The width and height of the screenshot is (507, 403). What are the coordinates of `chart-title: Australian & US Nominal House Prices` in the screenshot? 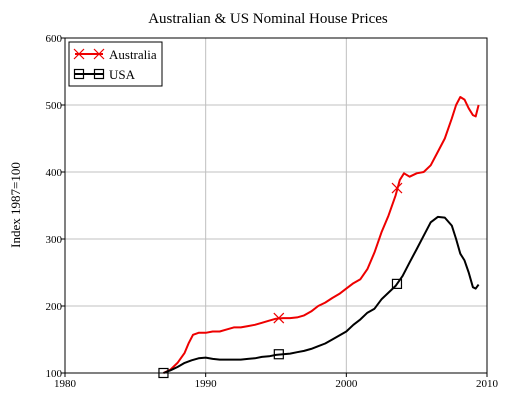 It's located at (268, 19).